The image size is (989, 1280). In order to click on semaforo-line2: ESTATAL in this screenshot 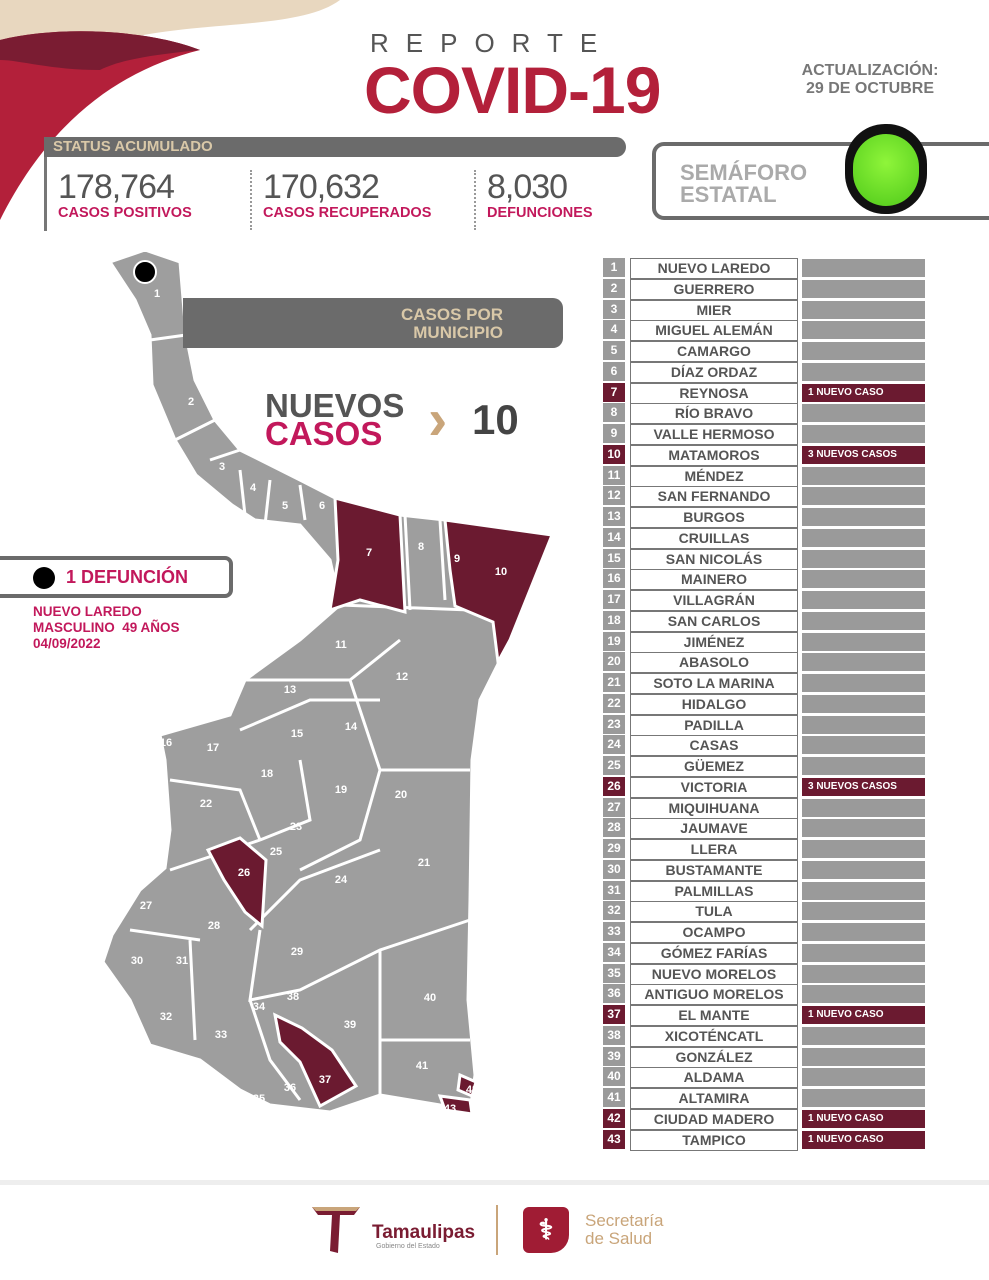, I will do `click(728, 194)`.